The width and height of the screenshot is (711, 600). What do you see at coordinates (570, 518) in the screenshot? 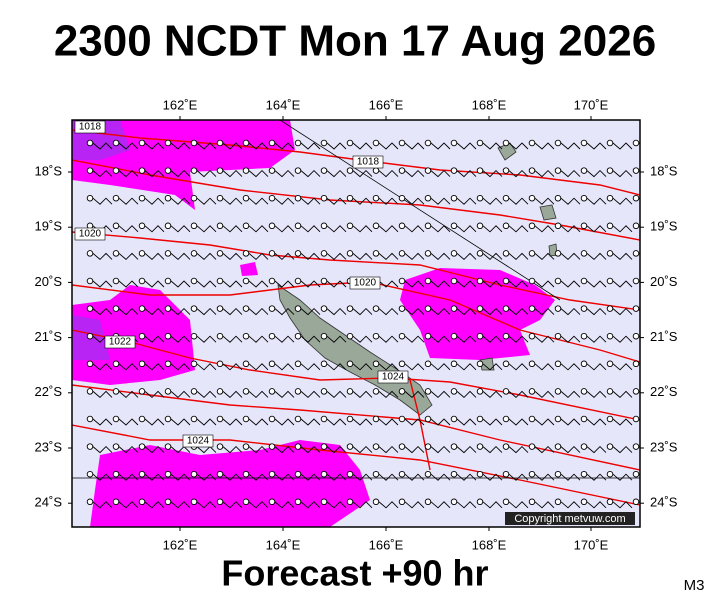
I see `copyright-box` at bounding box center [570, 518].